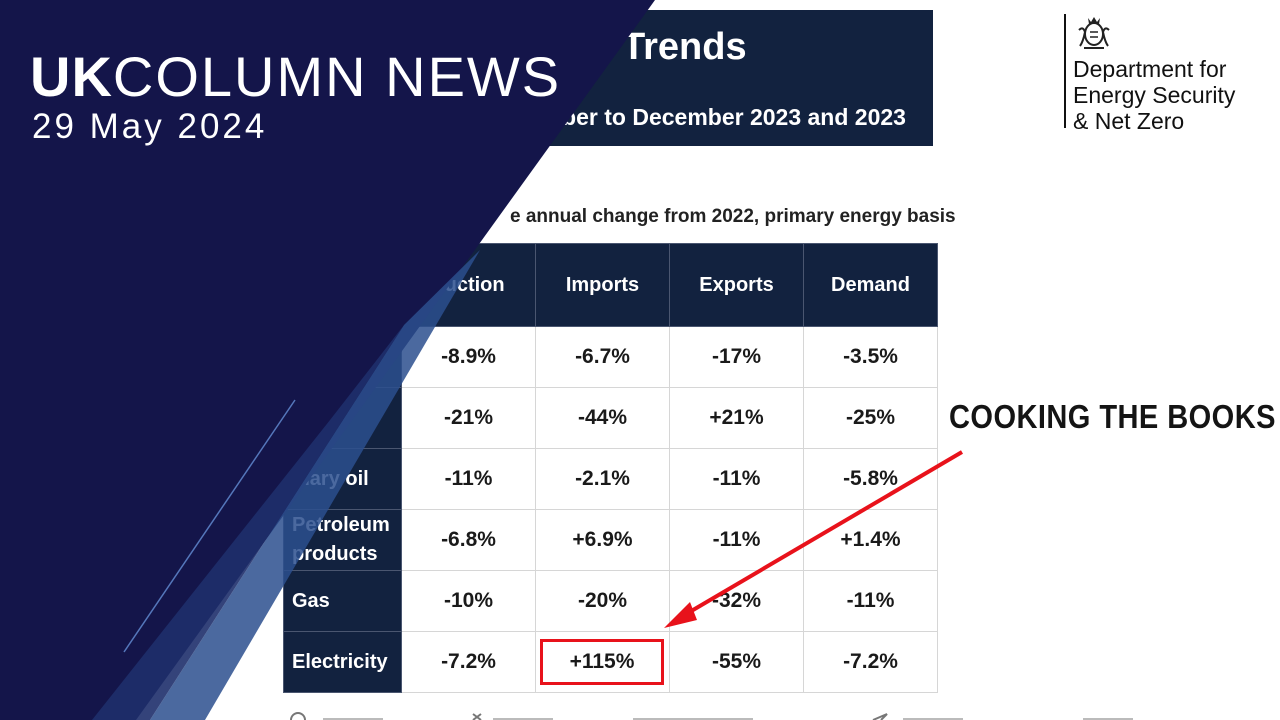 Image resolution: width=1280 pixels, height=720 pixels. I want to click on table-cell: -25%, so click(870, 418).